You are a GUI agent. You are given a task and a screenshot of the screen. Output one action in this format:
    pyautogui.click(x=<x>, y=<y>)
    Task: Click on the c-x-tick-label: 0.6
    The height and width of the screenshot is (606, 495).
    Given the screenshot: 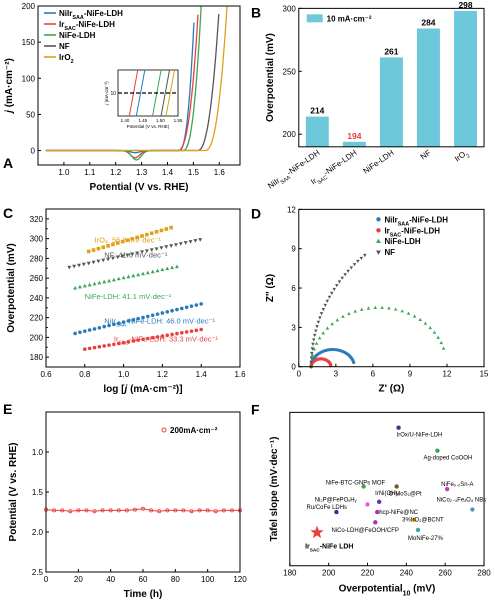 What is the action you would take?
    pyautogui.click(x=46, y=374)
    